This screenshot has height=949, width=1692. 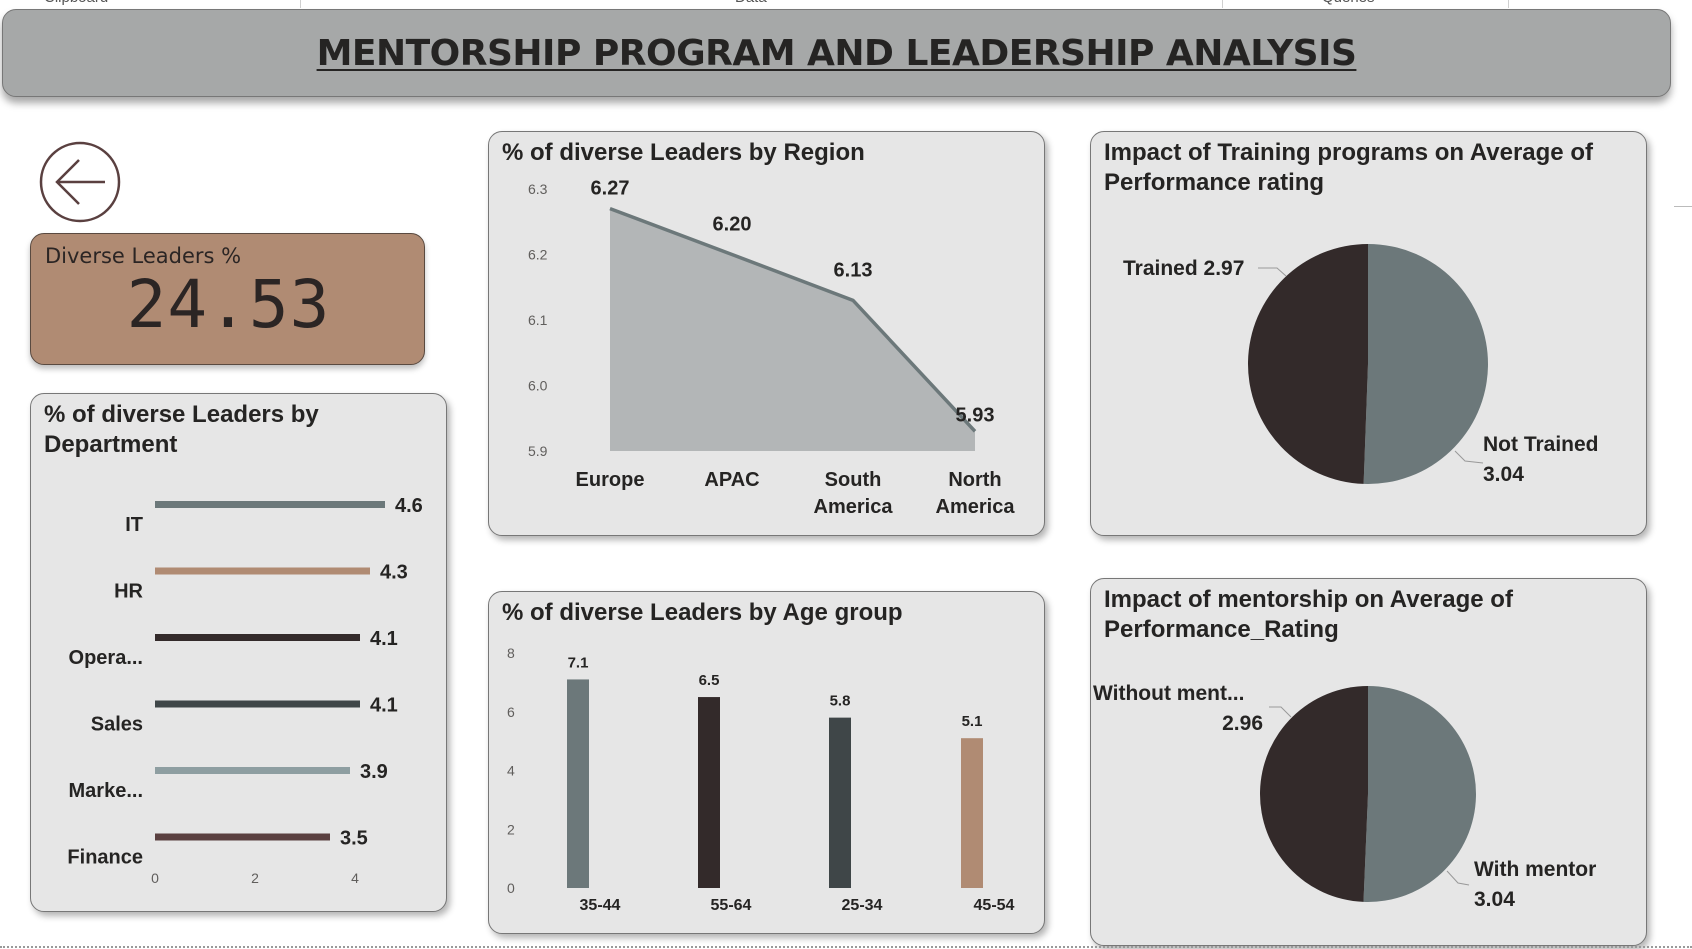 I want to click on age-chart-title: % of diverse Leaders by Age group, so click(x=702, y=612).